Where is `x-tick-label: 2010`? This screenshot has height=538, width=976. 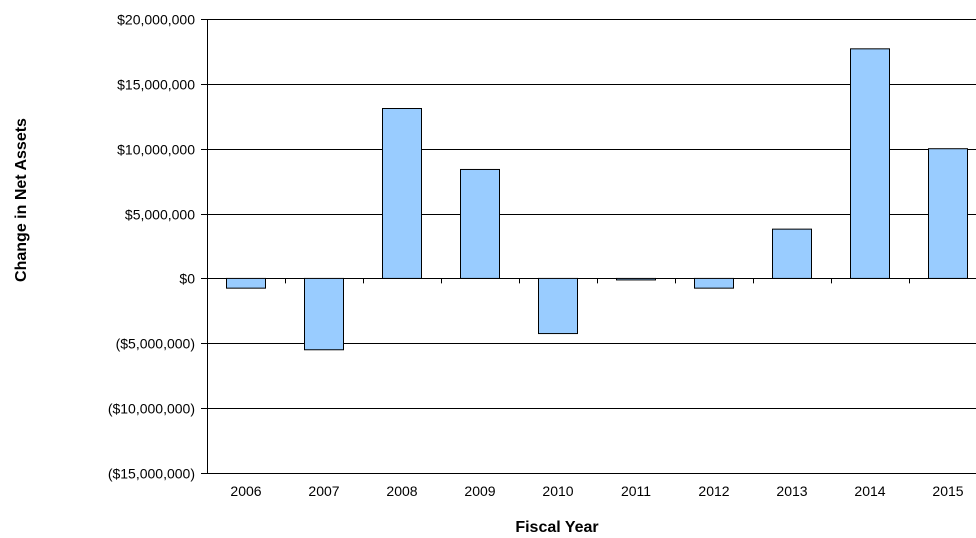 x-tick-label: 2010 is located at coordinates (557, 491).